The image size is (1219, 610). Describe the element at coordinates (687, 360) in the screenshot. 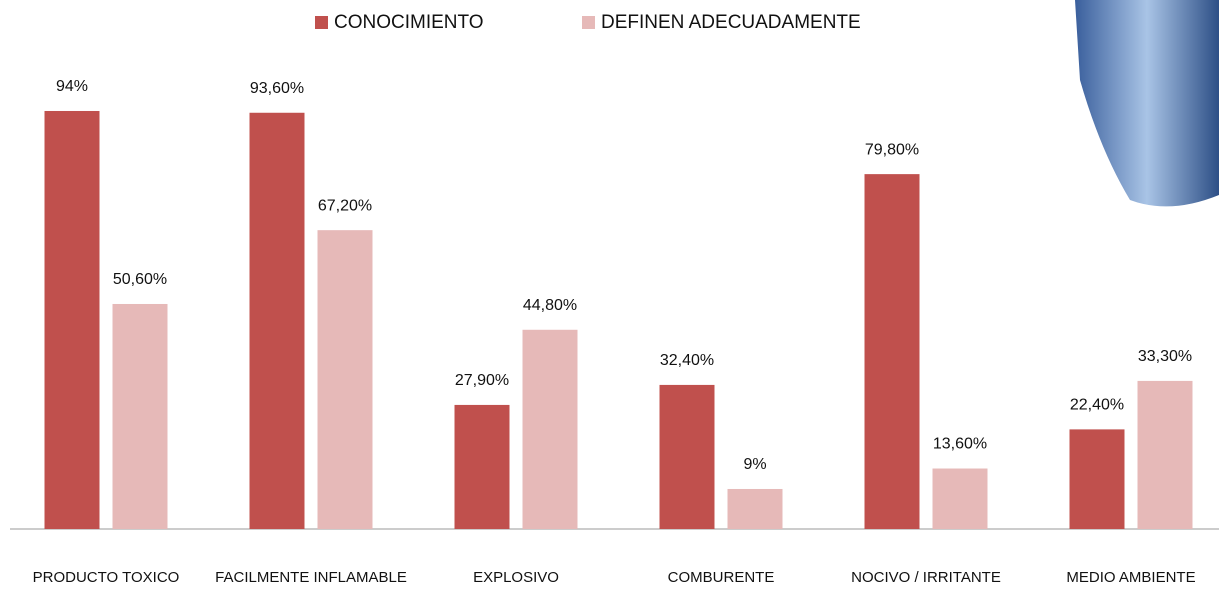

I see `value-label: 32,40%` at that location.